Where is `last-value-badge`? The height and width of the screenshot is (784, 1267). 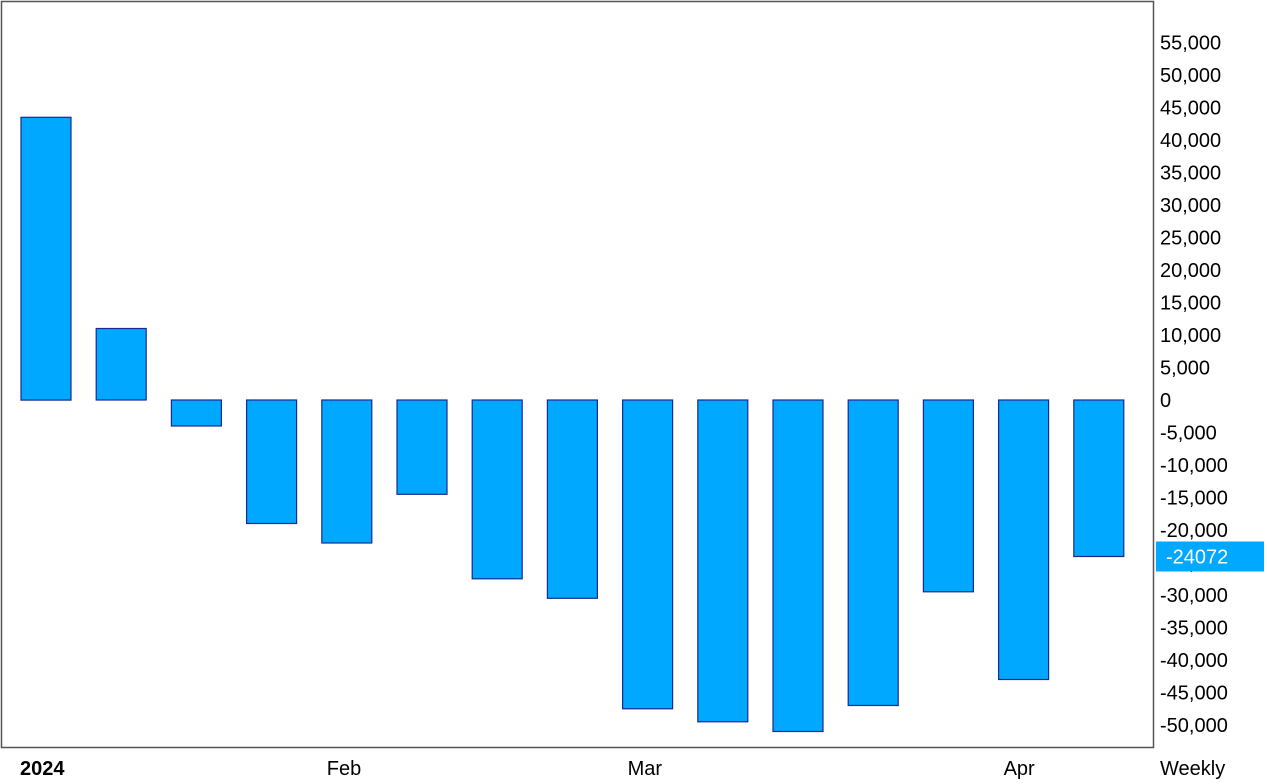 last-value-badge is located at coordinates (1210, 556).